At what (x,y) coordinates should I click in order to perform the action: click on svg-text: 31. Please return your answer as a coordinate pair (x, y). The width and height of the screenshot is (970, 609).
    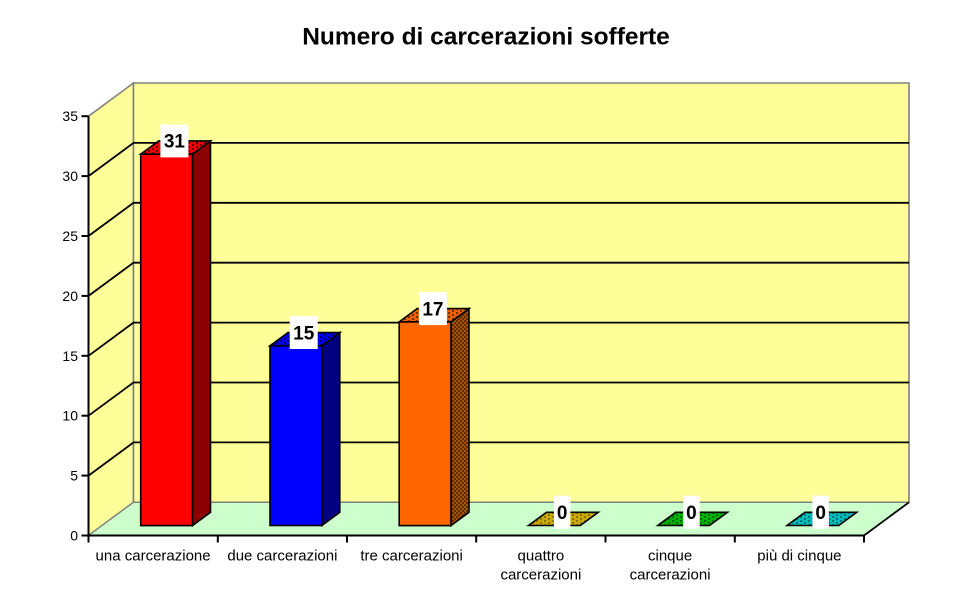
    Looking at the image, I should click on (175, 142).